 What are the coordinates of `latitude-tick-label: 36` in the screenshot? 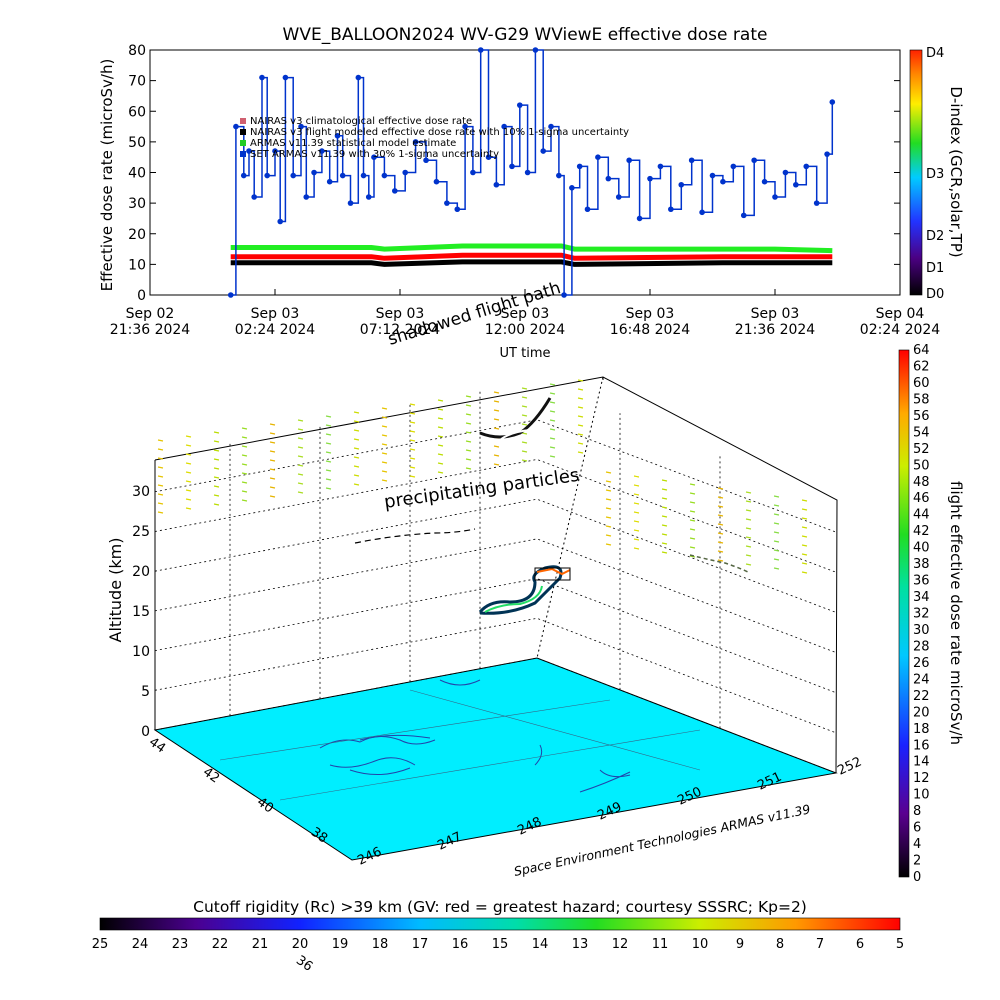 It's located at (304, 964).